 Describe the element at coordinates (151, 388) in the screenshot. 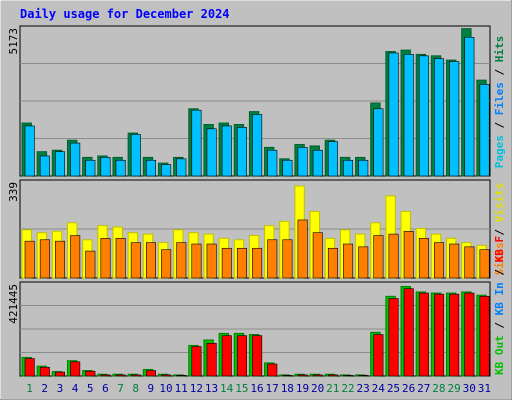

I see `day-label: 9` at that location.